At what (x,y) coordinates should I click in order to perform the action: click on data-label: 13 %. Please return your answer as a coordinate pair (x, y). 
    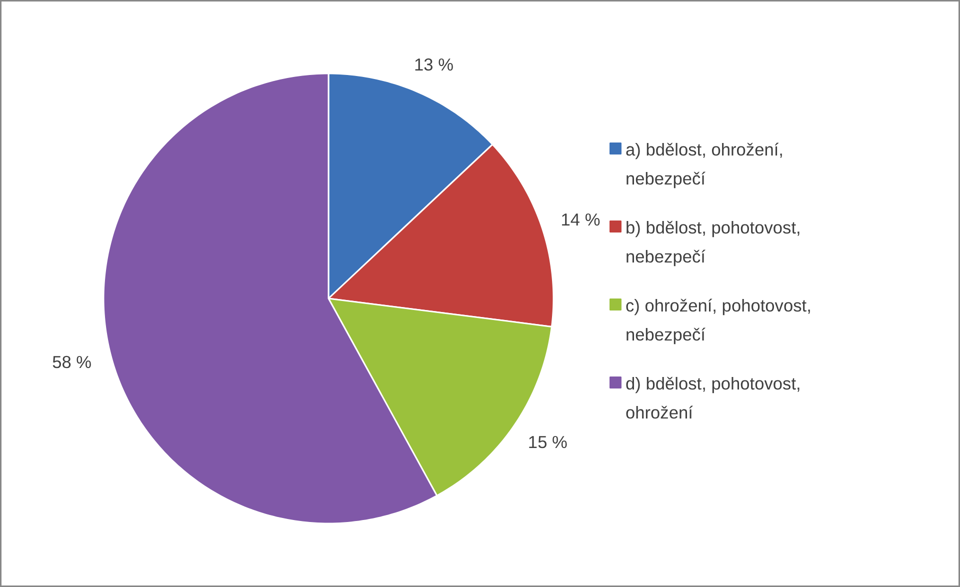
    Looking at the image, I should click on (434, 64).